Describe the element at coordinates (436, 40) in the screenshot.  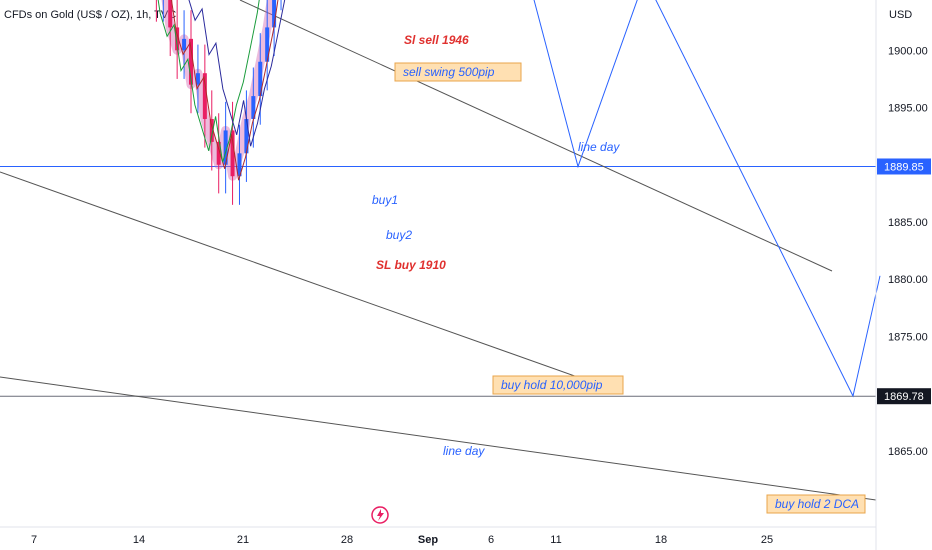
I see `annotation-label: Sl sell 1946` at that location.